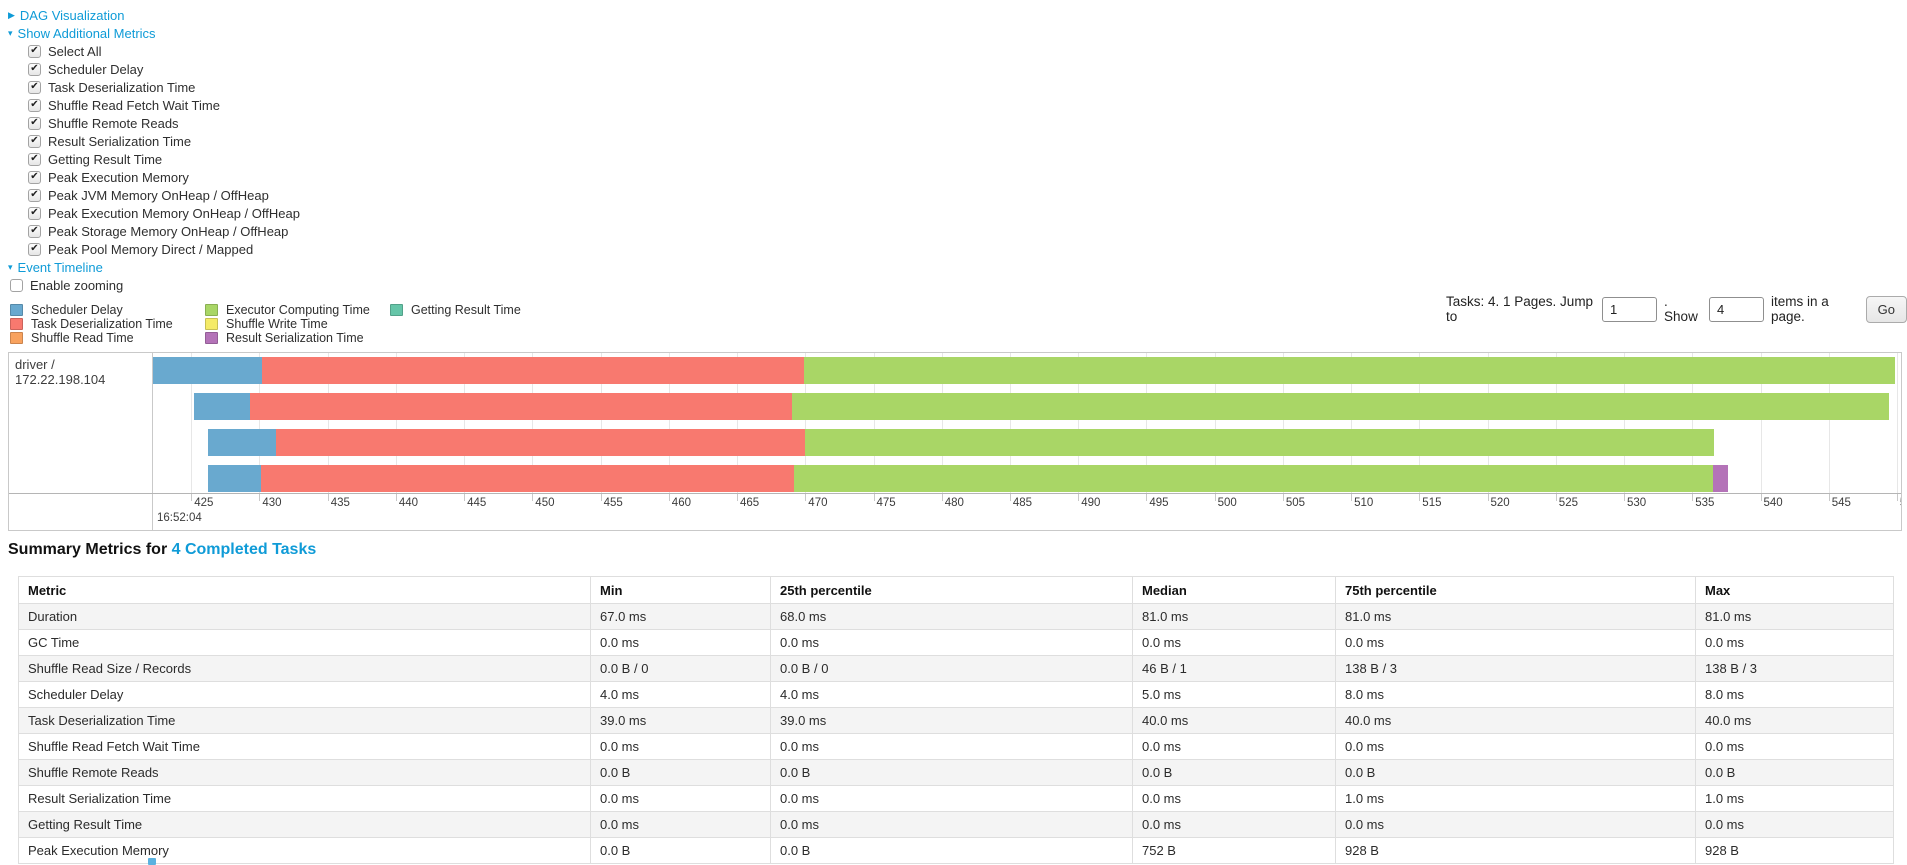  What do you see at coordinates (680, 590) in the screenshot?
I see `table-header-cell: Min` at bounding box center [680, 590].